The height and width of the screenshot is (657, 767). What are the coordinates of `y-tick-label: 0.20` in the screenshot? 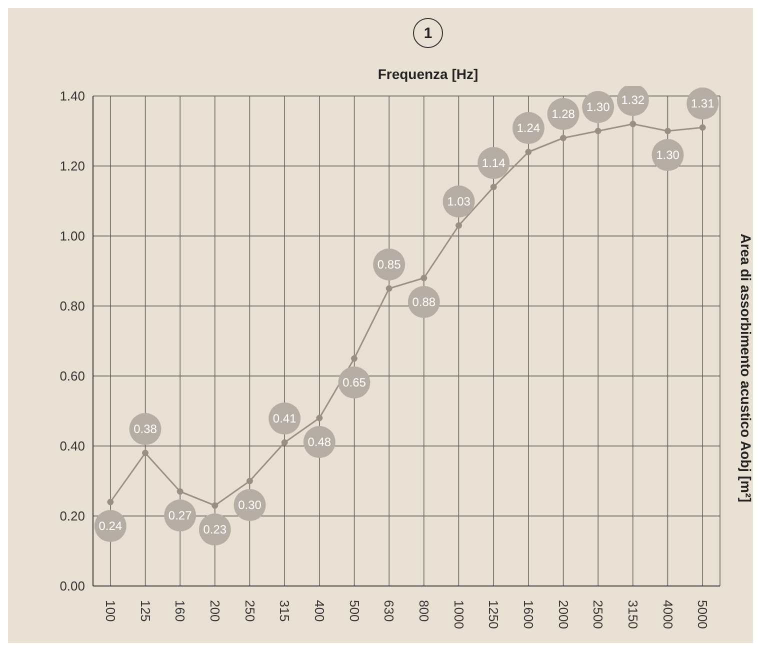 It's located at (72, 516).